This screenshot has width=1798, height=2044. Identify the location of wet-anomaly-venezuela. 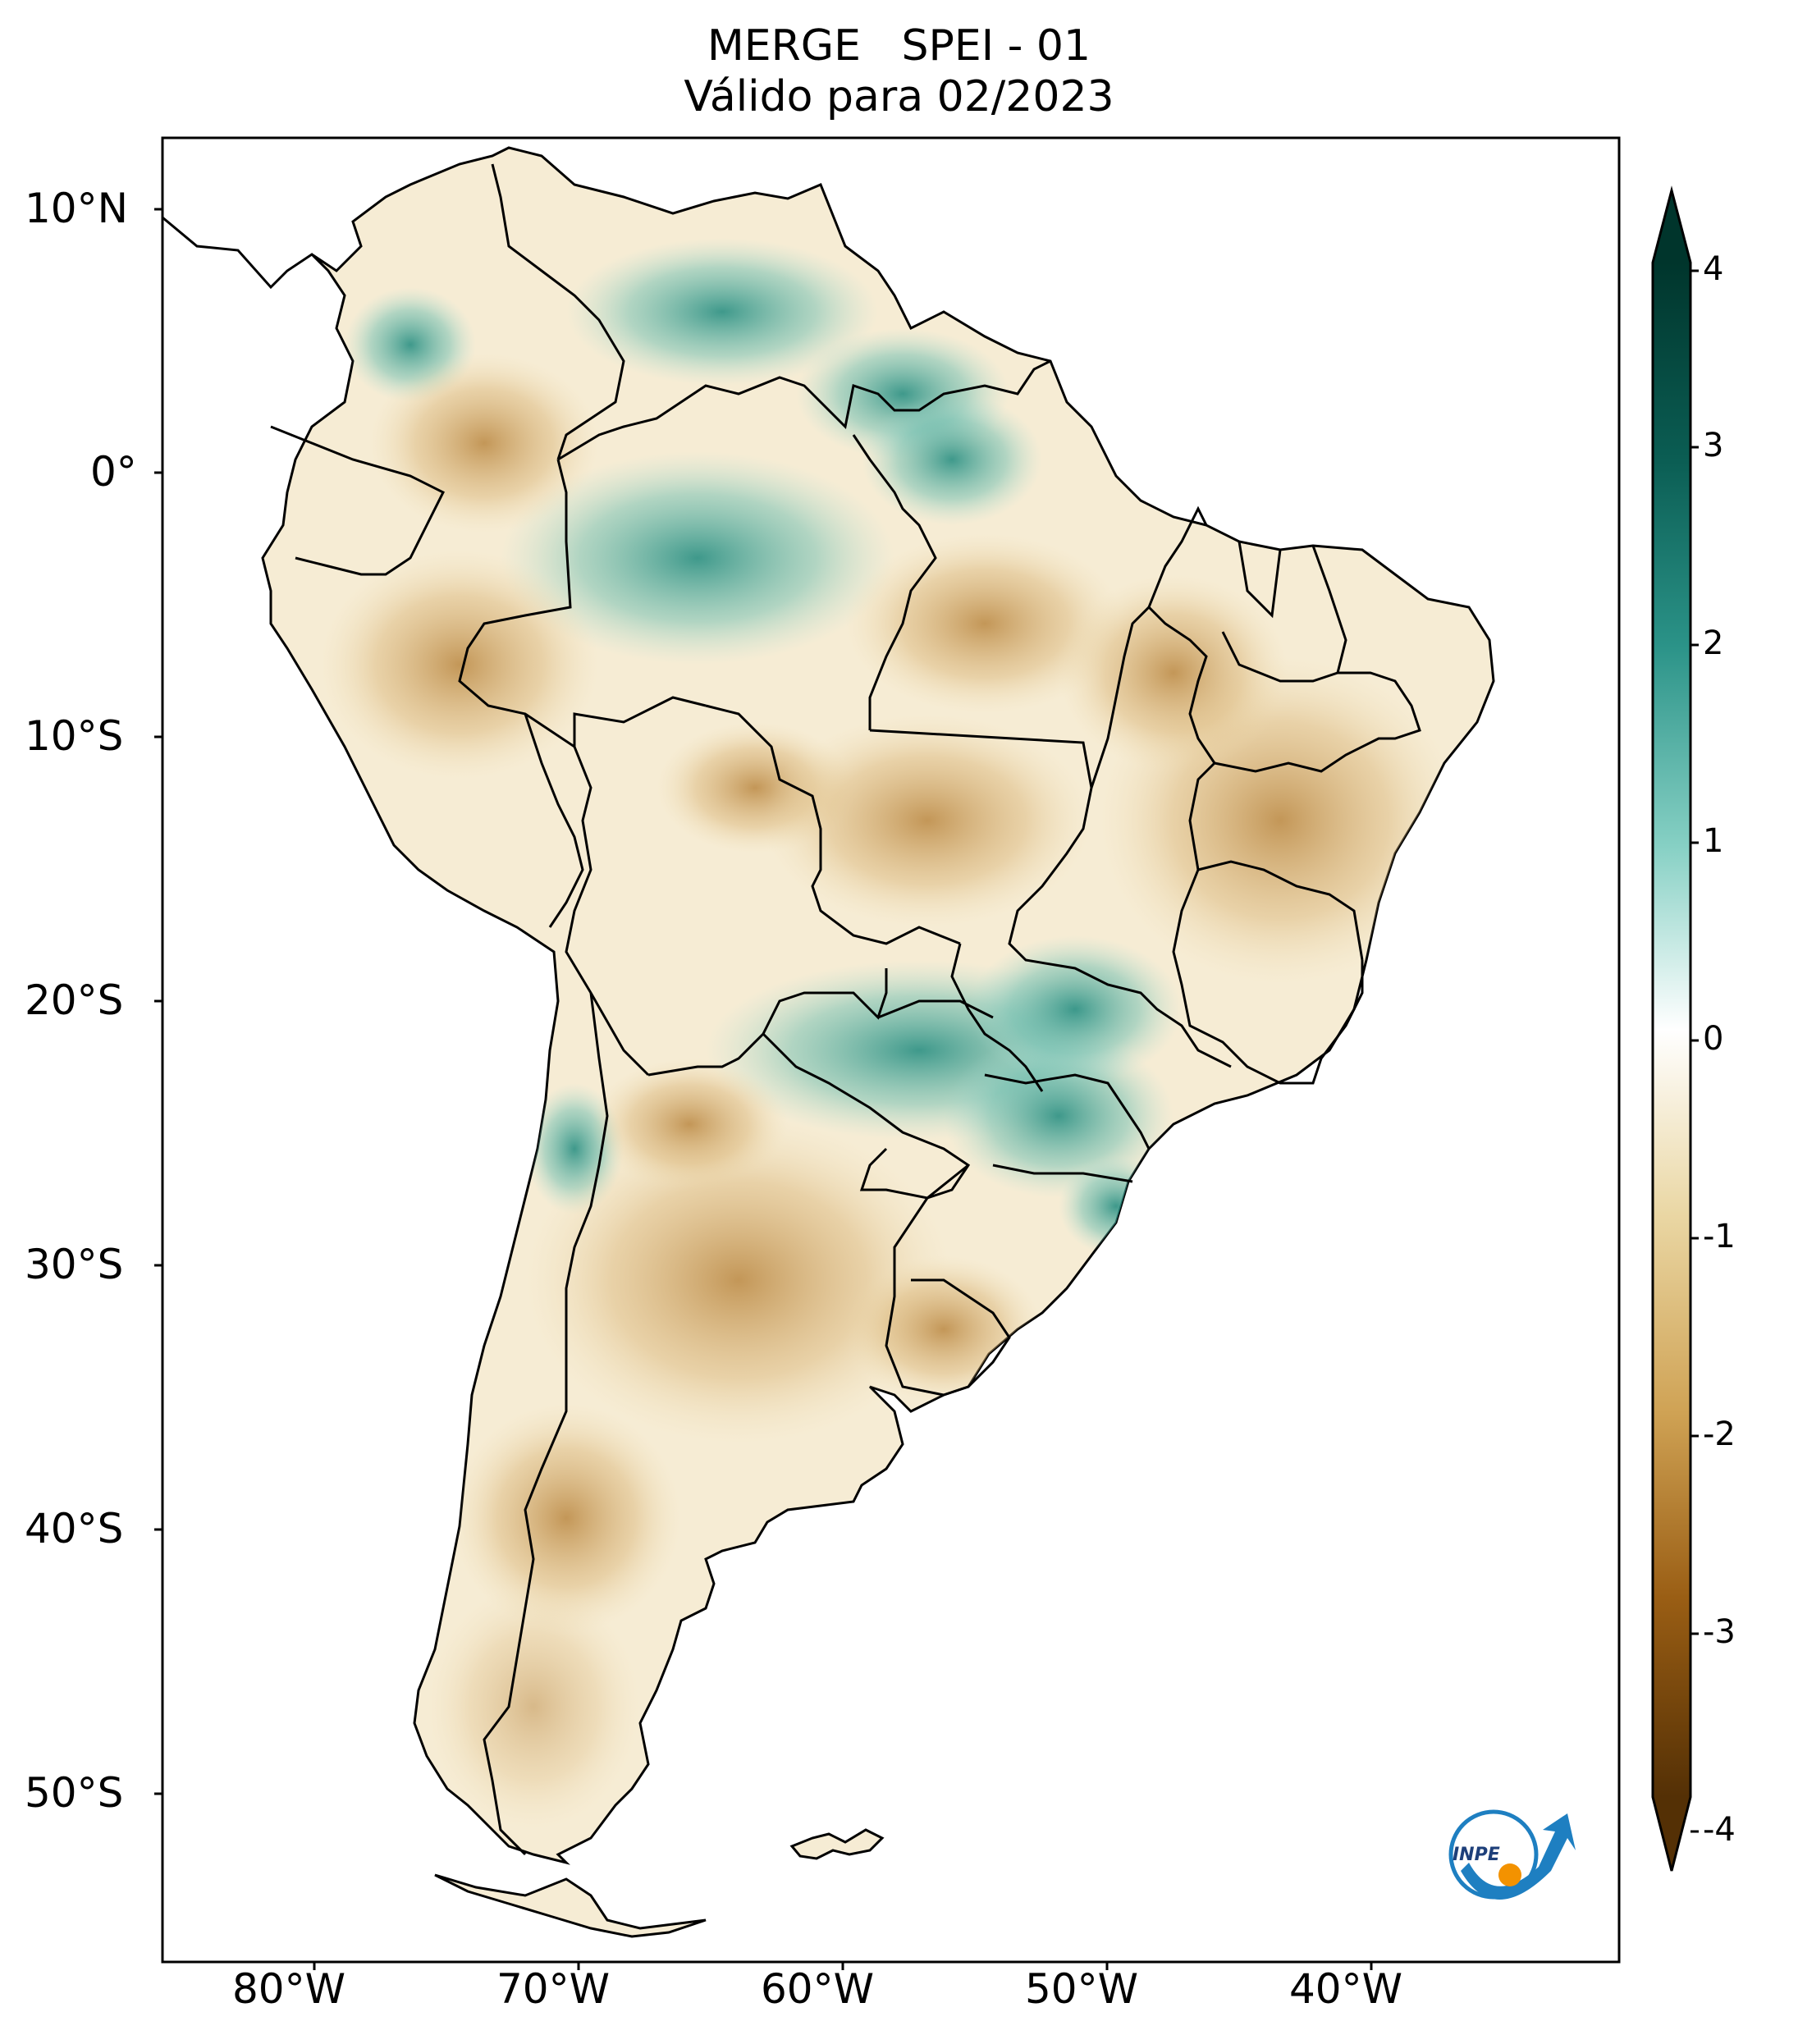
(722, 312).